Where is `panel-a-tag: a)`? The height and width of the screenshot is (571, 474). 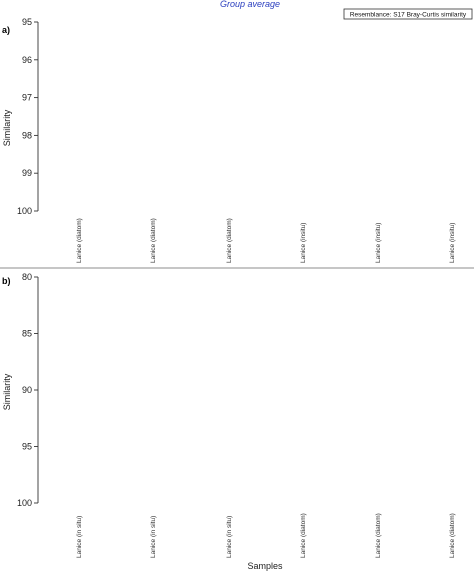
panel-a-tag: a) is located at coordinates (6, 30).